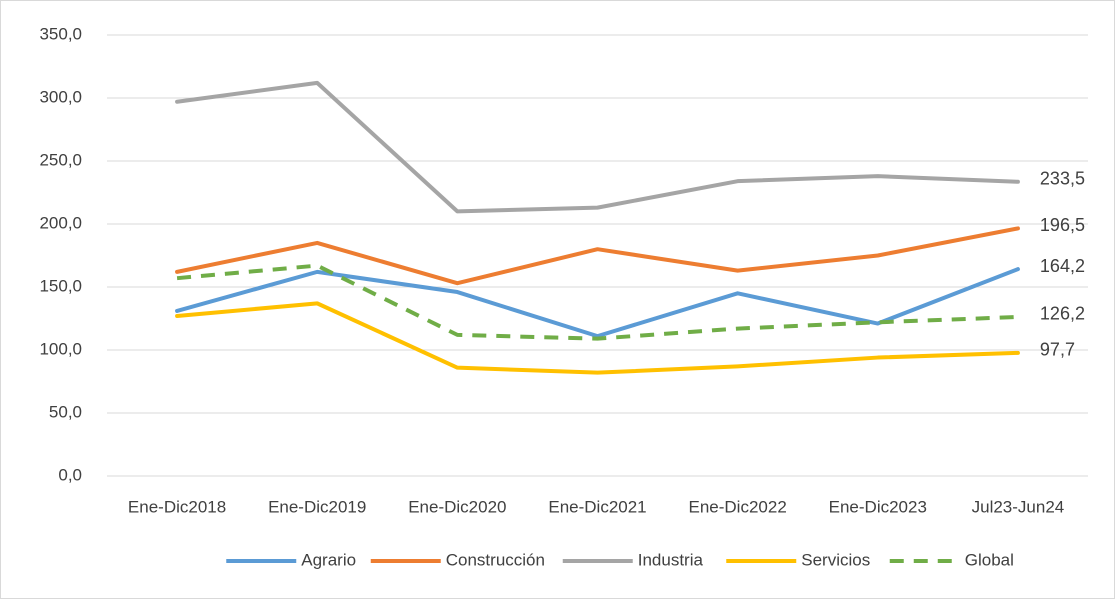  What do you see at coordinates (60, 285) in the screenshot?
I see `y-tick-label: 150,0` at bounding box center [60, 285].